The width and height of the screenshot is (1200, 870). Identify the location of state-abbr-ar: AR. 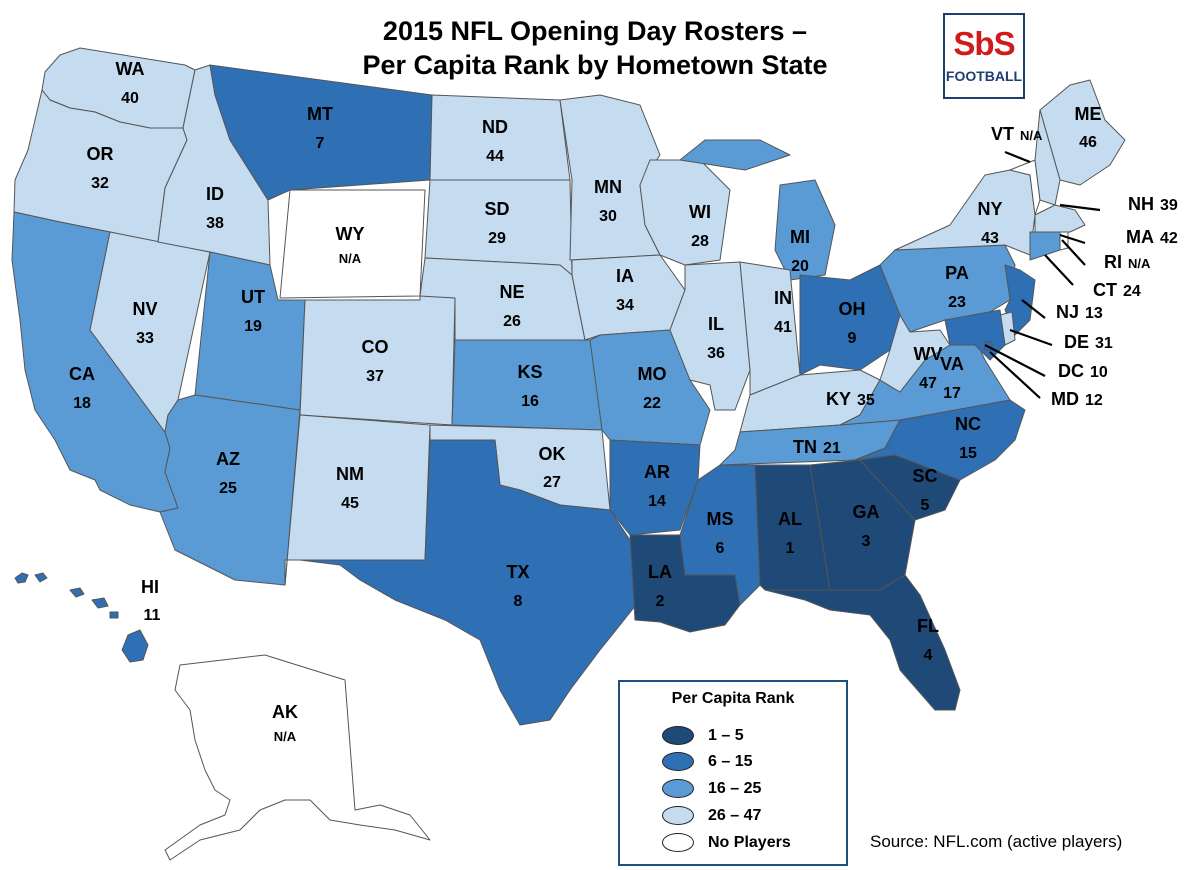
(657, 472).